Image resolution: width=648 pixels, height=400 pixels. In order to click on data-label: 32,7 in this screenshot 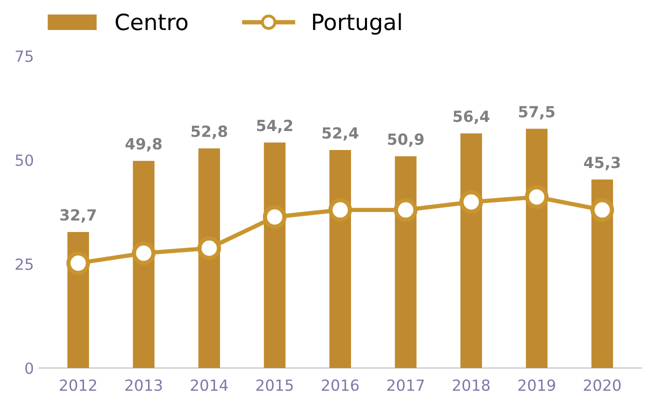, I will do `click(78, 216)`.